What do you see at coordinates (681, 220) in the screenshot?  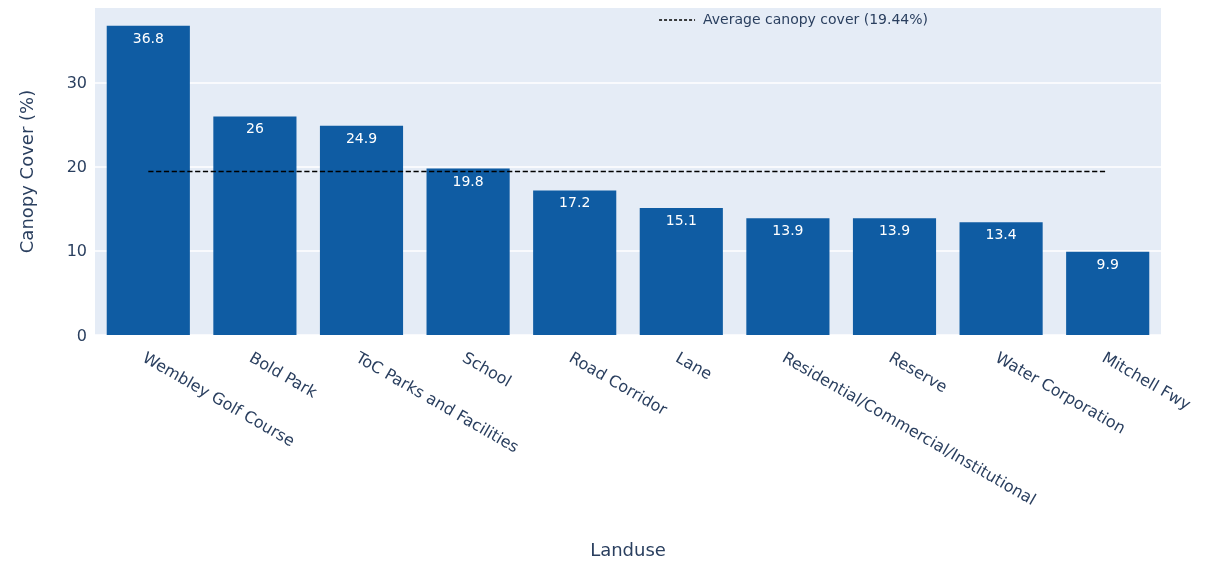 I see `data-label: 15.1` at bounding box center [681, 220].